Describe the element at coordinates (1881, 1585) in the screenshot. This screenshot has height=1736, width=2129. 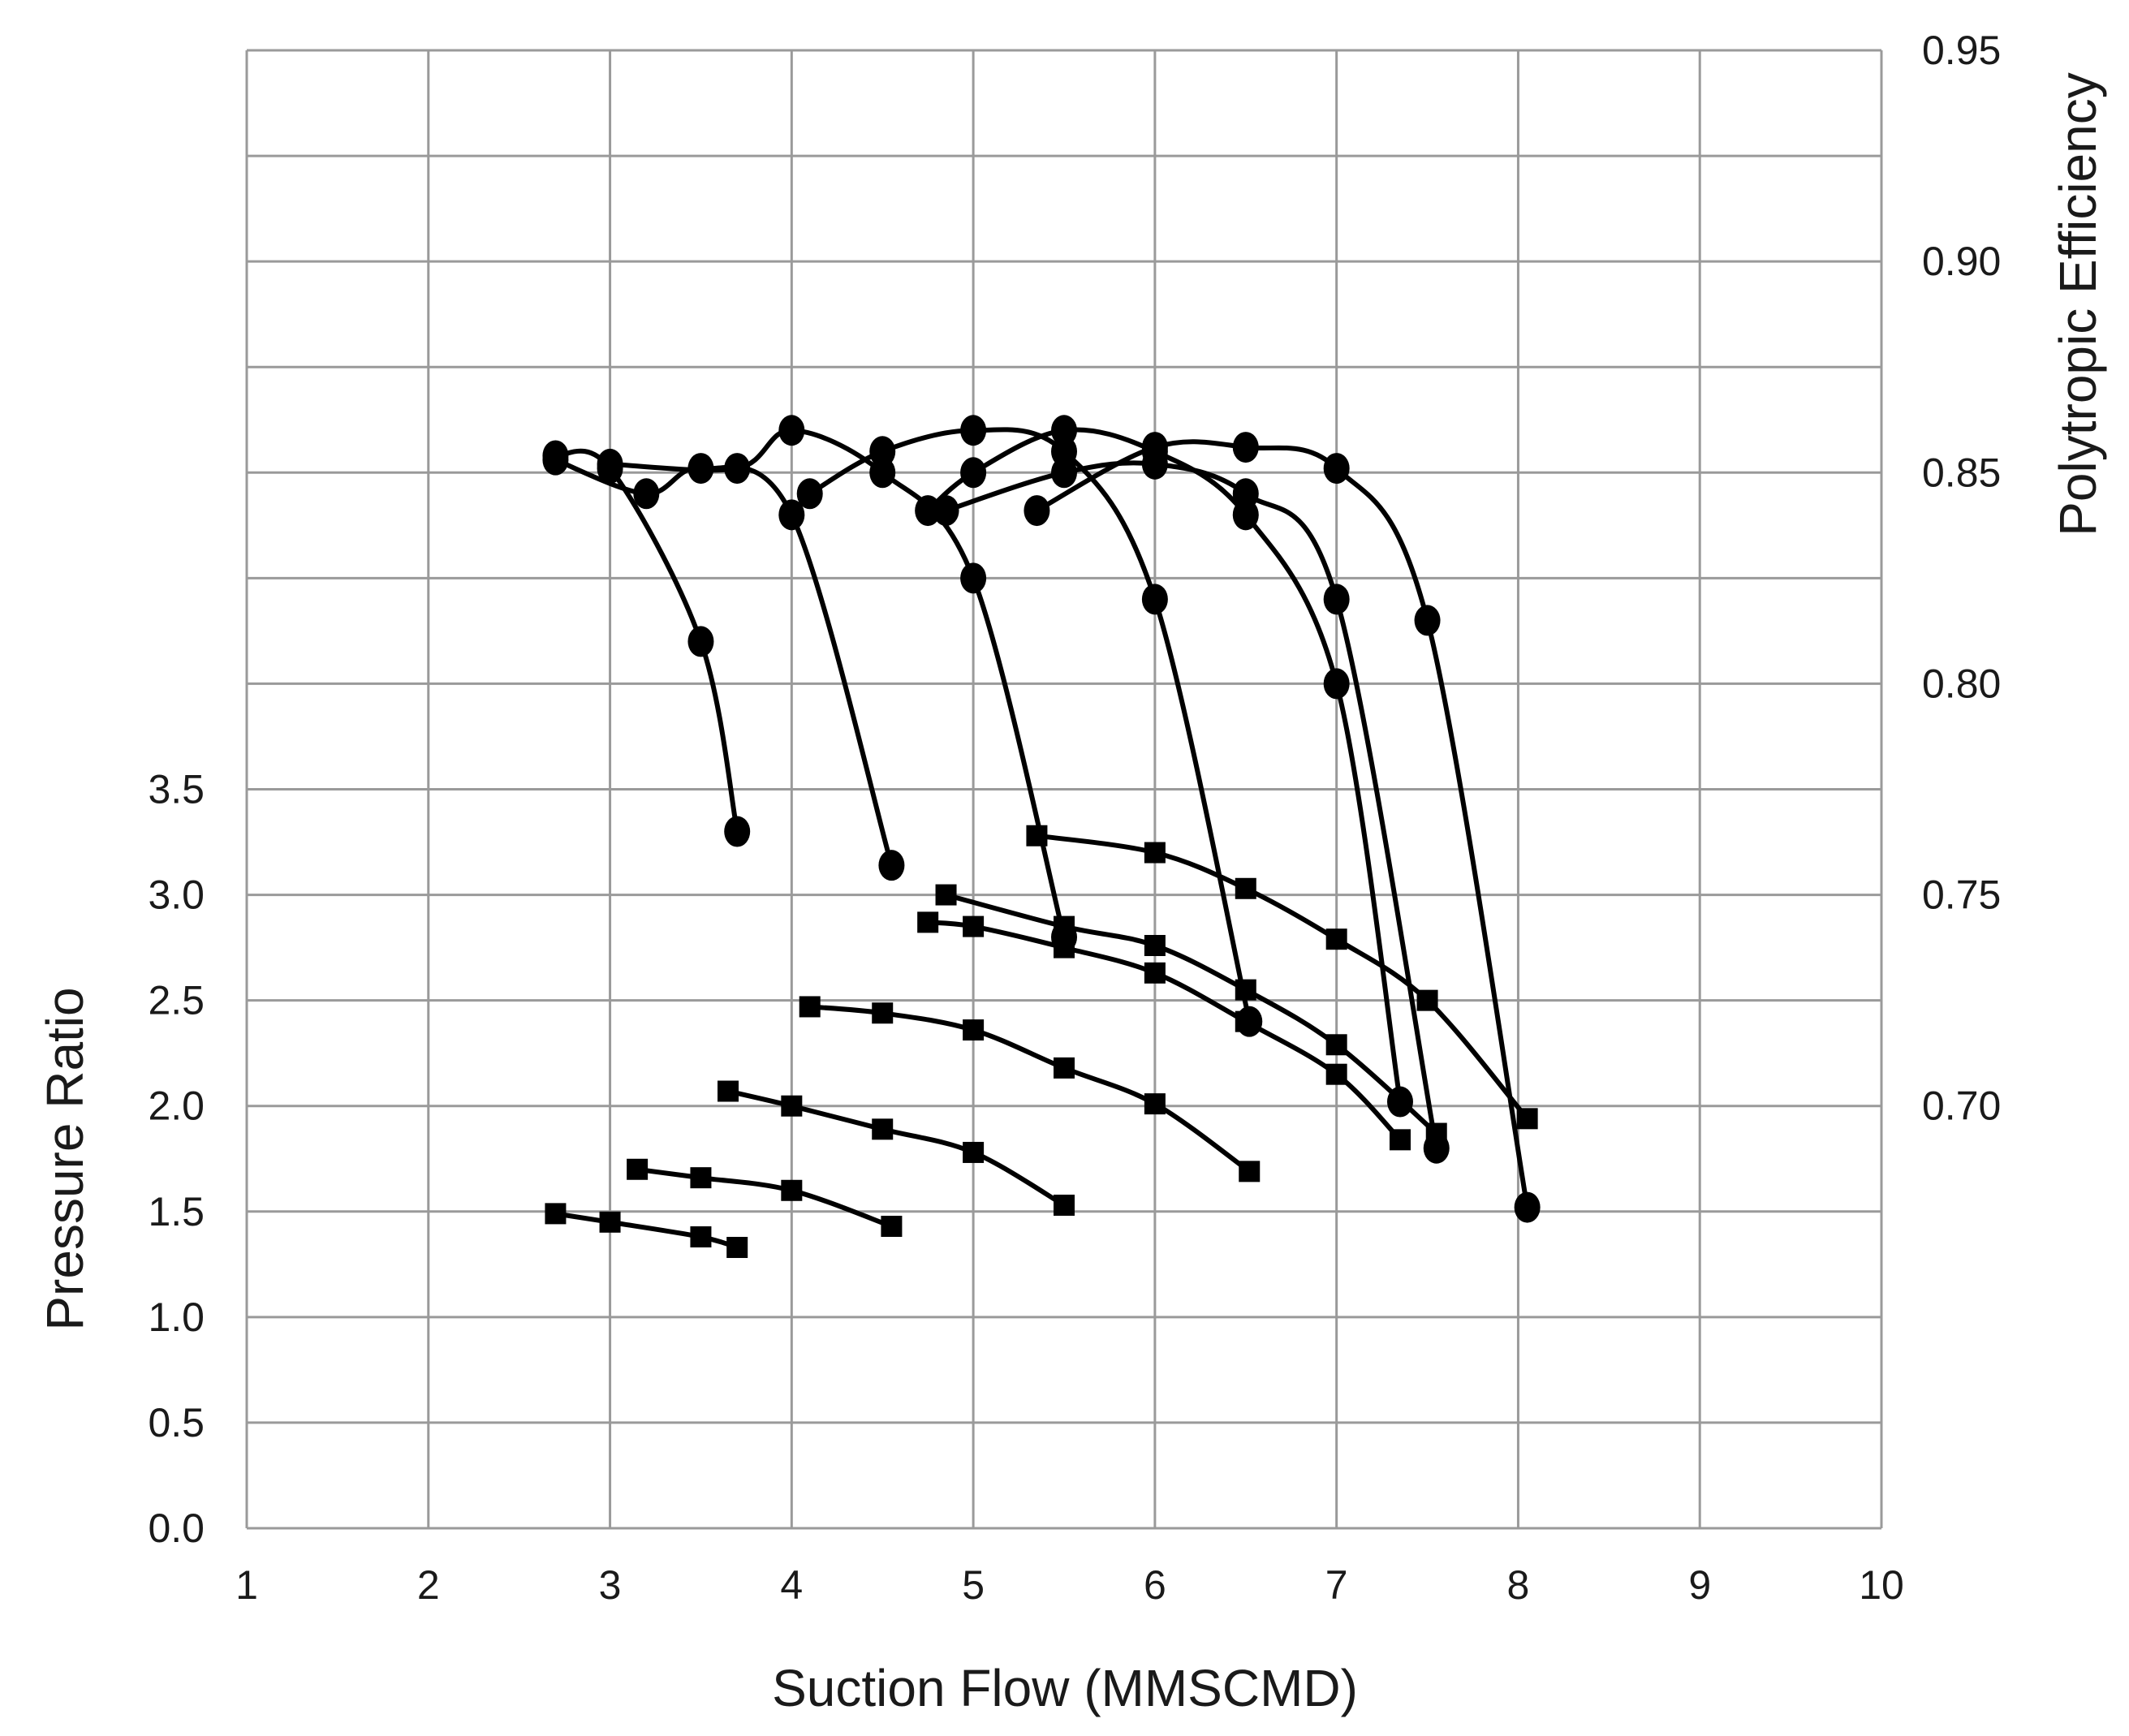
I see `x-tick-label: 10` at that location.